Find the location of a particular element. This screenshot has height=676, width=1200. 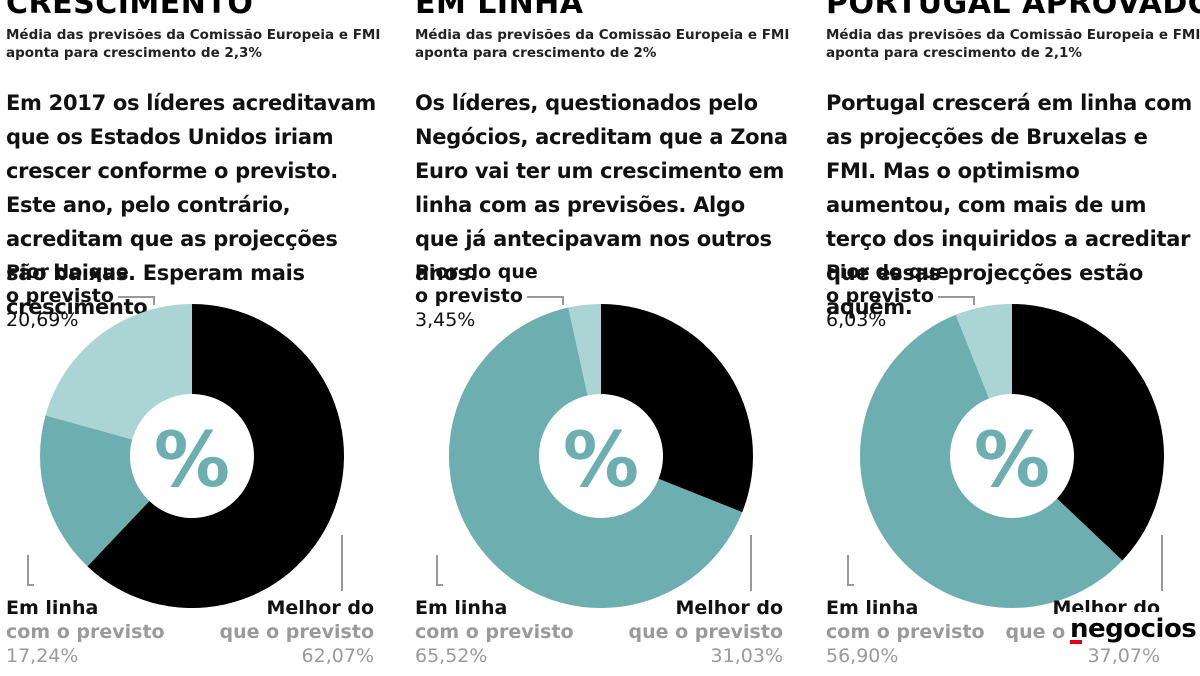

label-em-linha-value: 65,52% is located at coordinates (451, 656).